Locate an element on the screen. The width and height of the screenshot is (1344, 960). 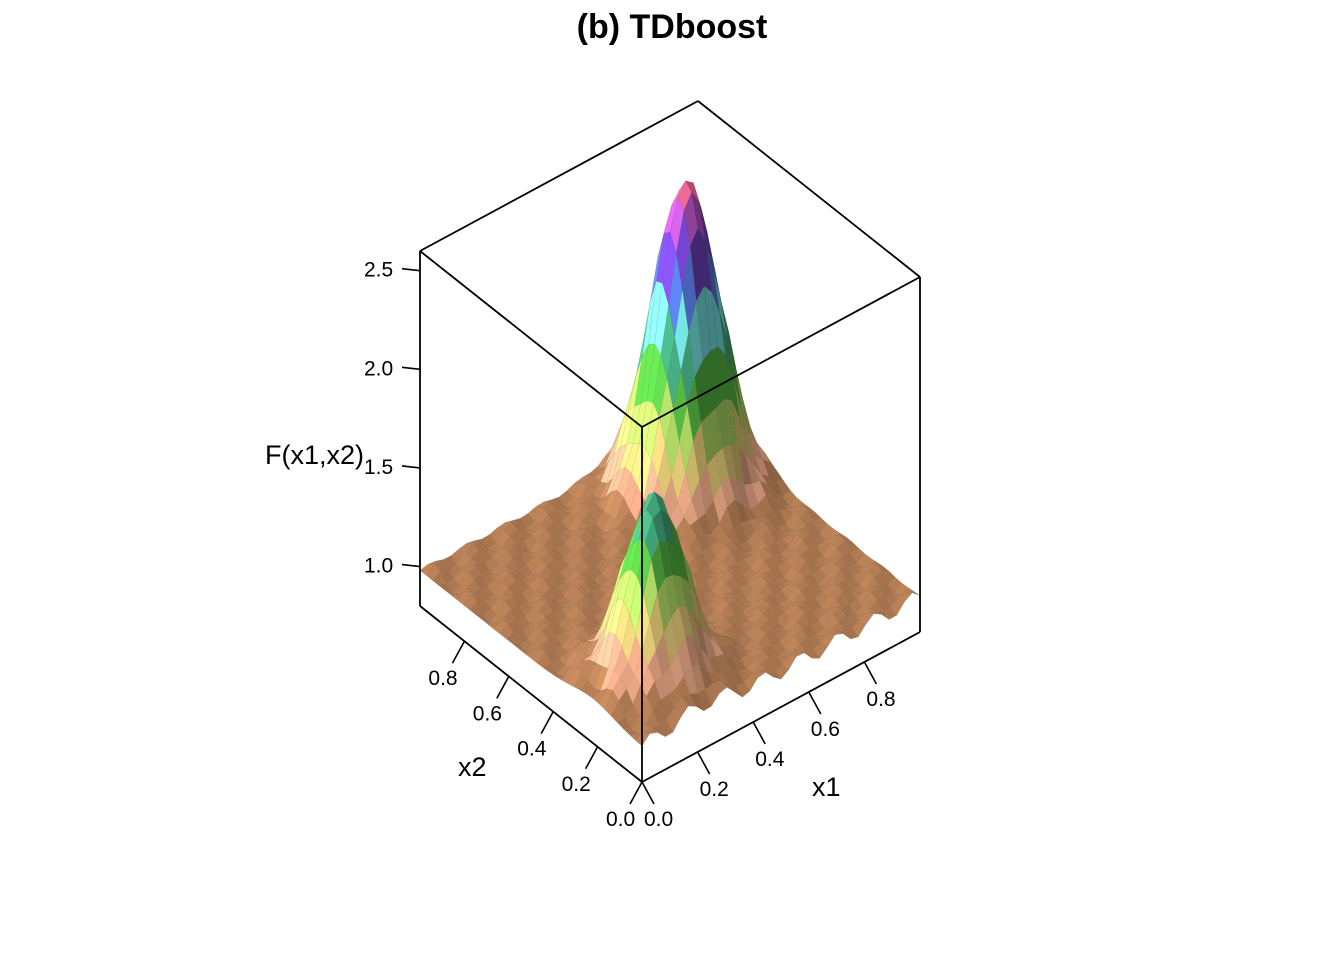
z-tick-label: 1.5 is located at coordinates (378, 467).